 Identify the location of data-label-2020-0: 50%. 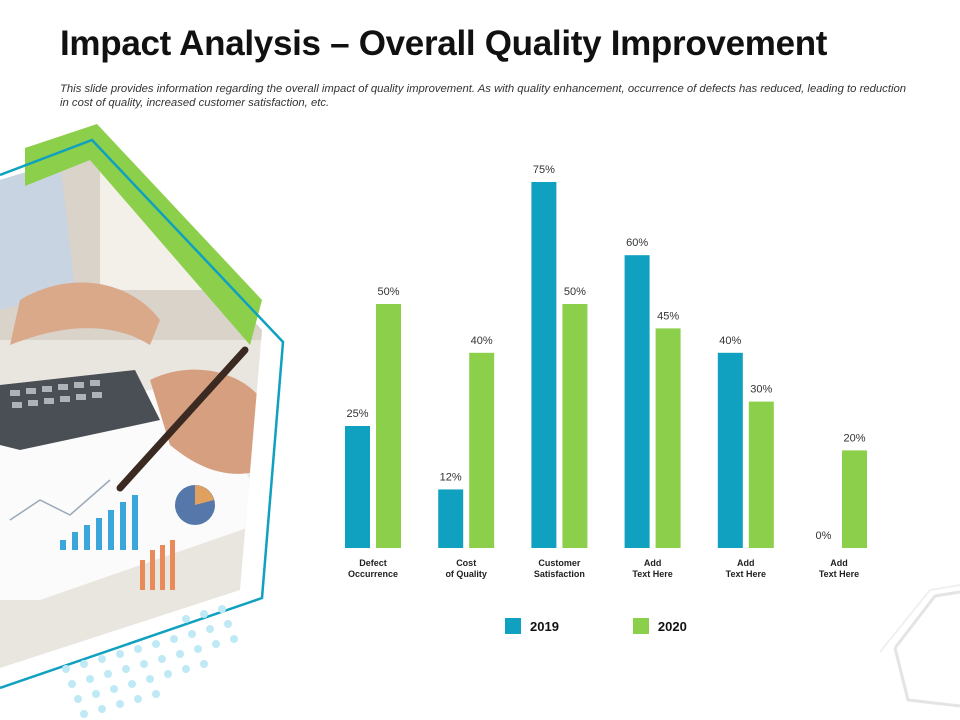
(388, 292).